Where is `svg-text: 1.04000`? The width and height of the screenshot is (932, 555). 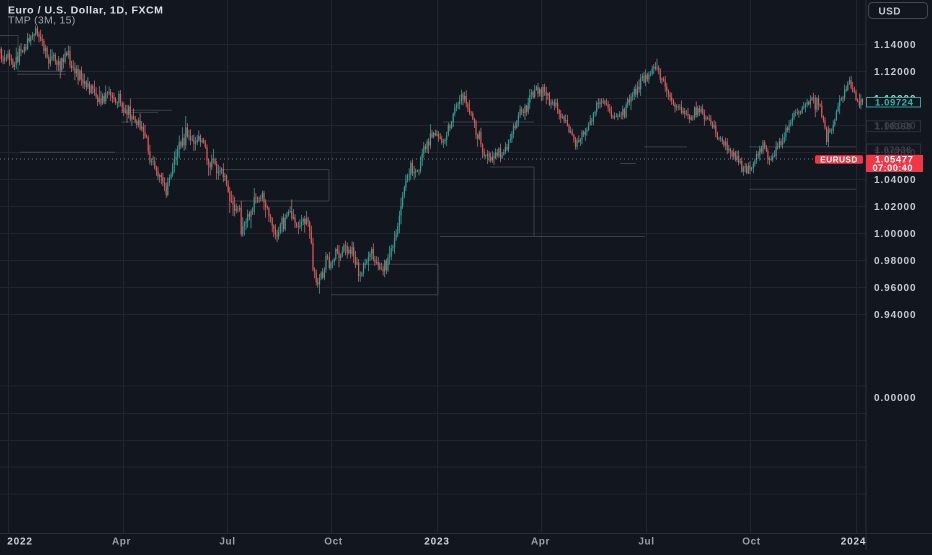
svg-text: 1.04000 is located at coordinates (895, 180).